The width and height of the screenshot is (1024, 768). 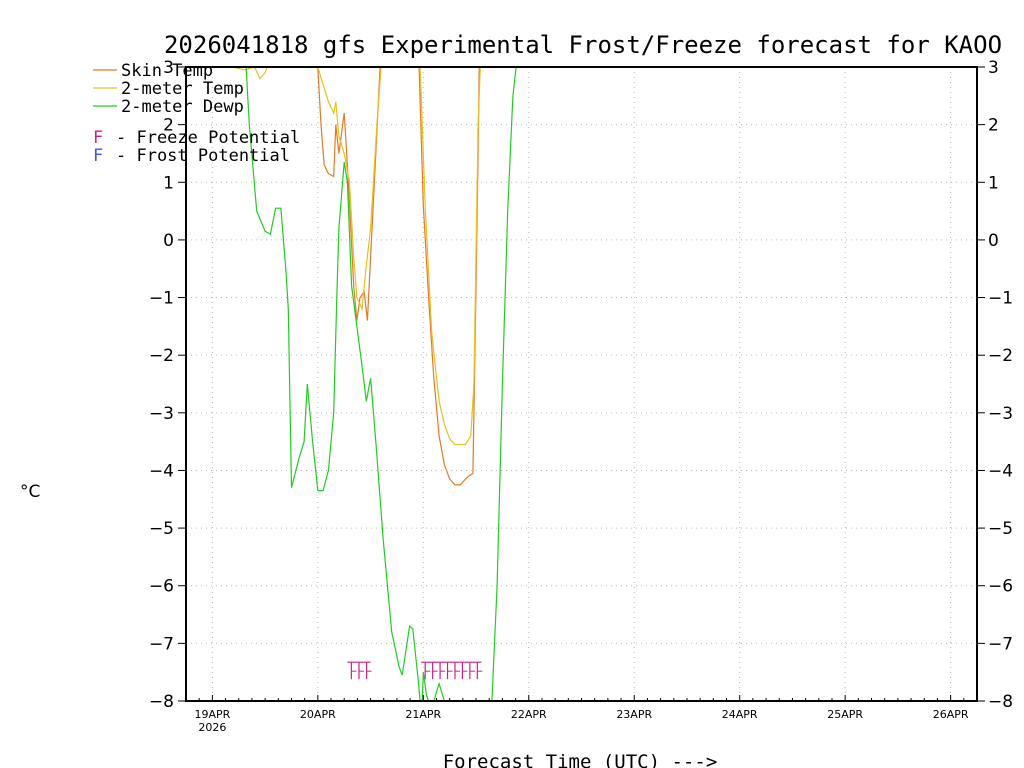 What do you see at coordinates (168, 241) in the screenshot?
I see `y-tick-label-left: 0` at bounding box center [168, 241].